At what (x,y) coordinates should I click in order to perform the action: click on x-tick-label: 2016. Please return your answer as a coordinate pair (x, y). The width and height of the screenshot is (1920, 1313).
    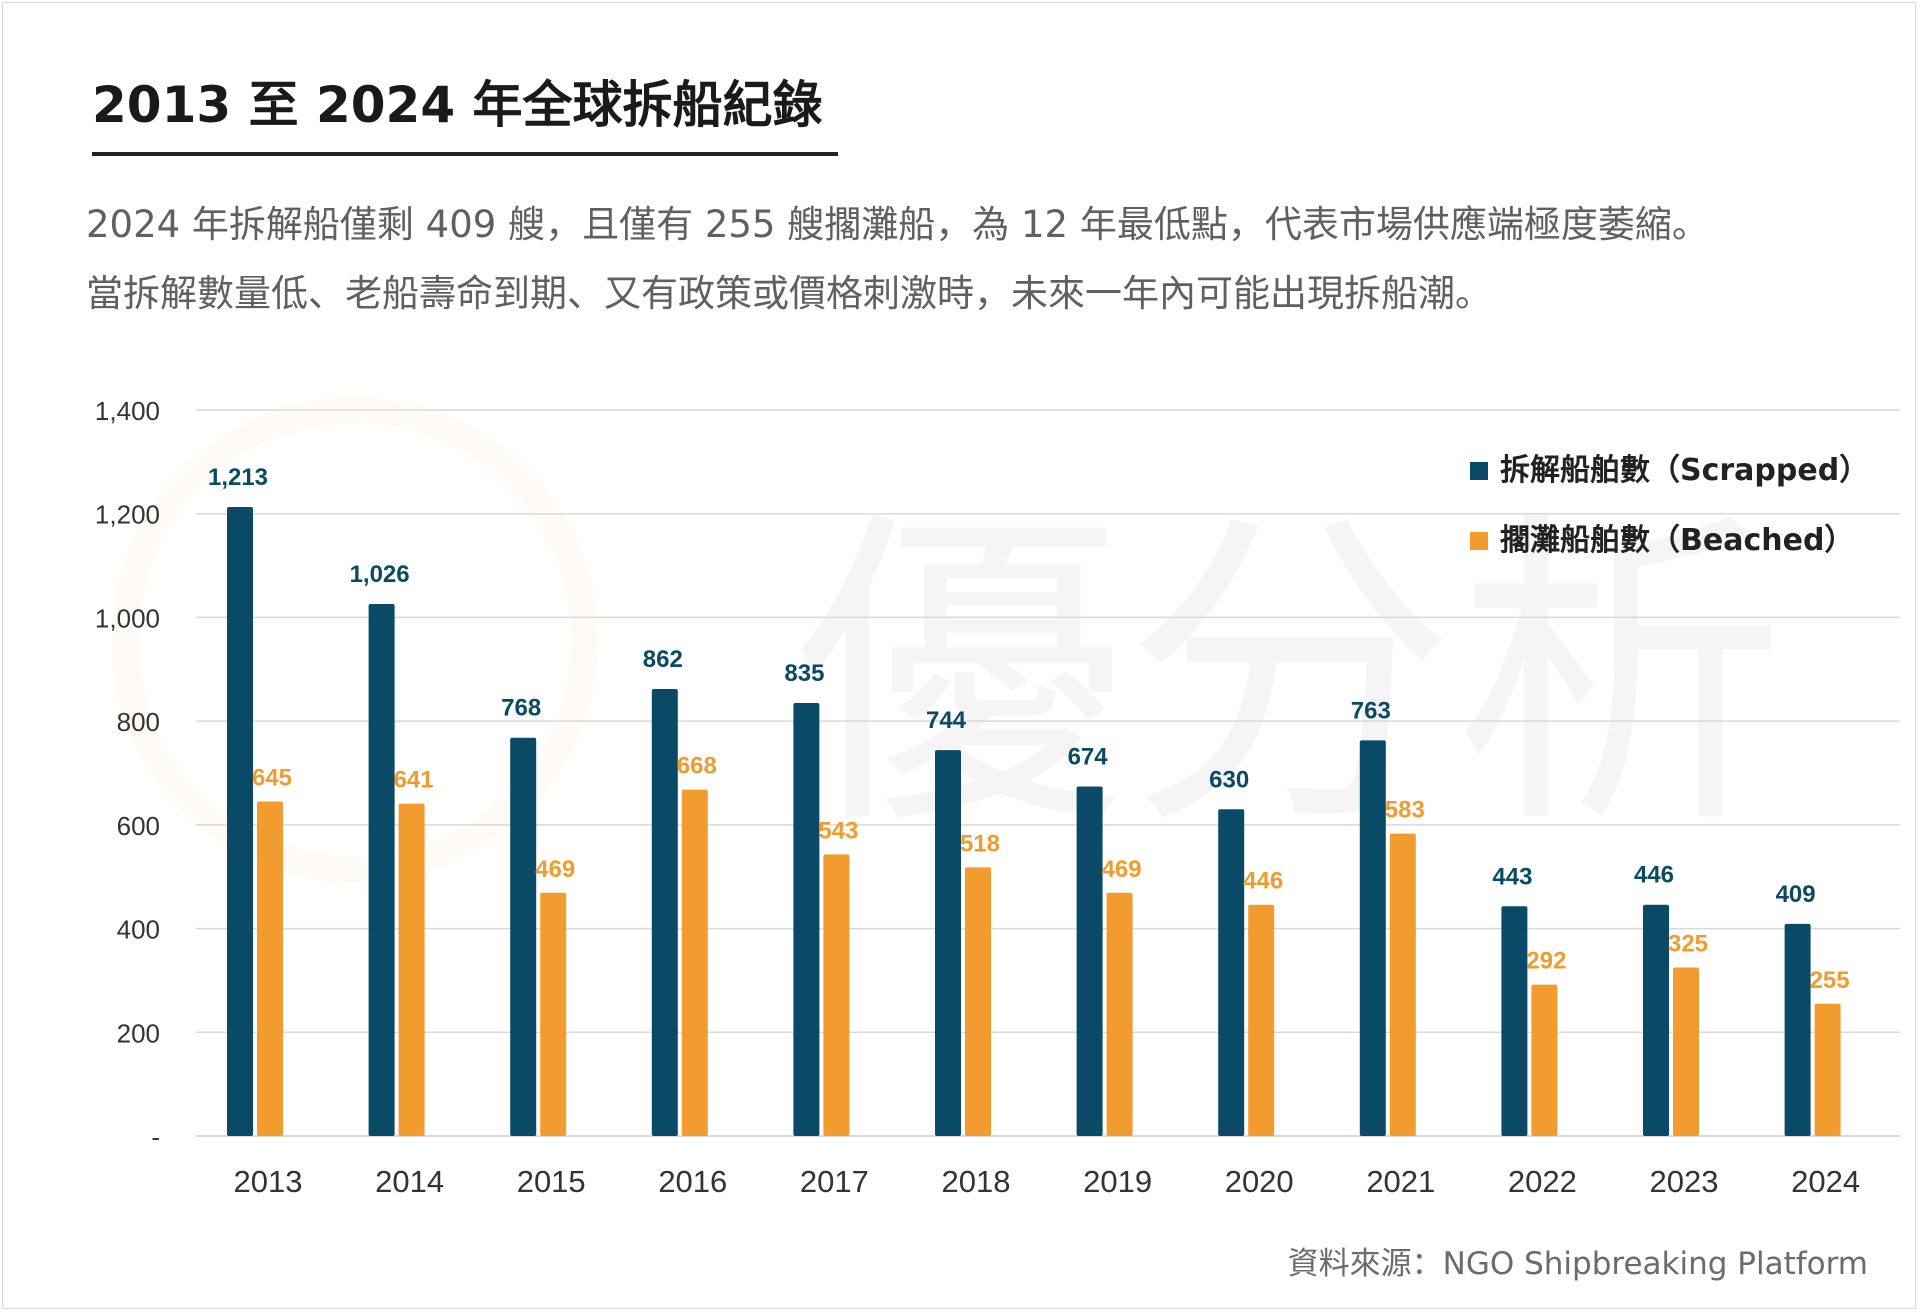
    Looking at the image, I should click on (692, 1181).